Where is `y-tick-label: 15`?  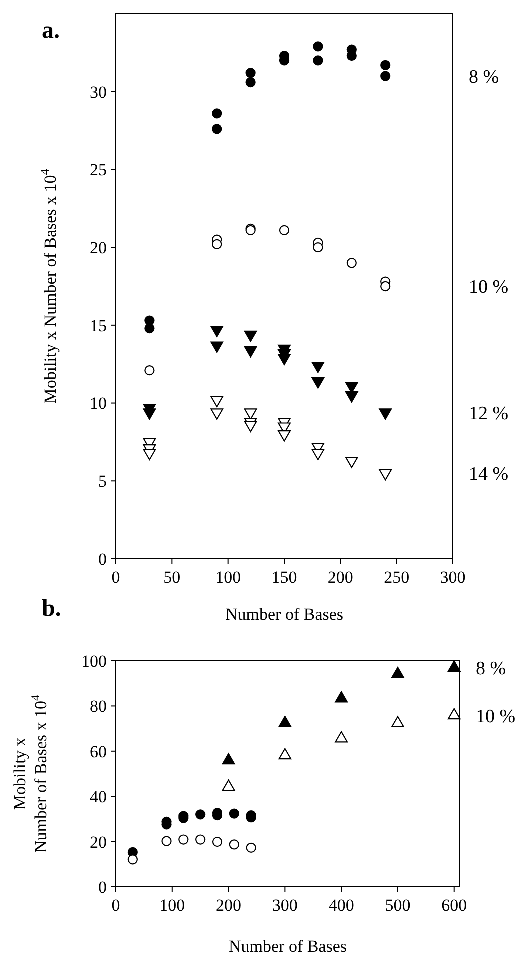
y-tick-label: 15 is located at coordinates (98, 326).